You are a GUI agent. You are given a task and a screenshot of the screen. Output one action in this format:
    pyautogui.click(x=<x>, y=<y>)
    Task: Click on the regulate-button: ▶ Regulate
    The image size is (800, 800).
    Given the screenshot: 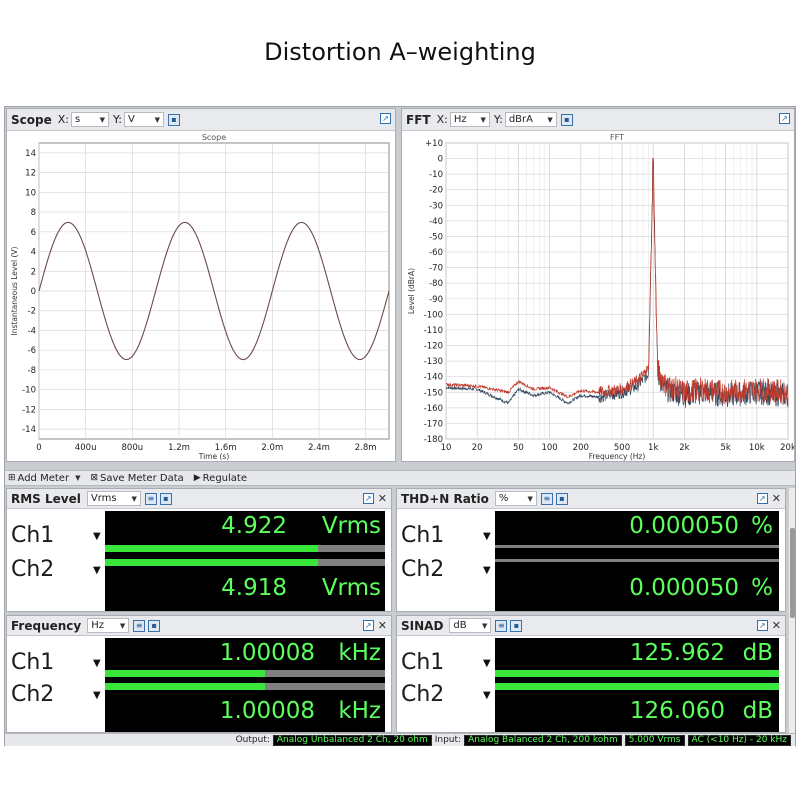 What is the action you would take?
    pyautogui.click(x=220, y=478)
    